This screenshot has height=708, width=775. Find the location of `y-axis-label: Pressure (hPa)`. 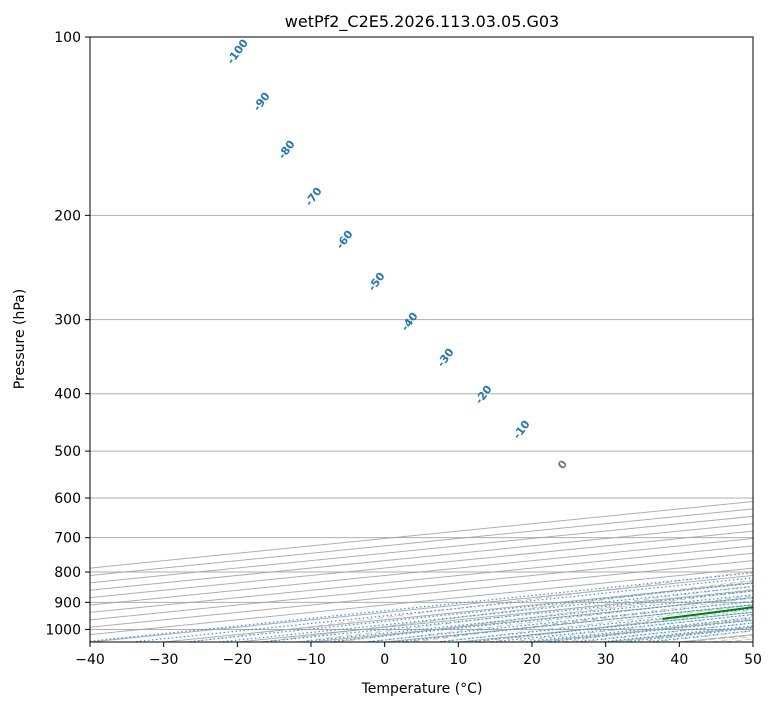

y-axis-label: Pressure (hPa) is located at coordinates (20, 339).